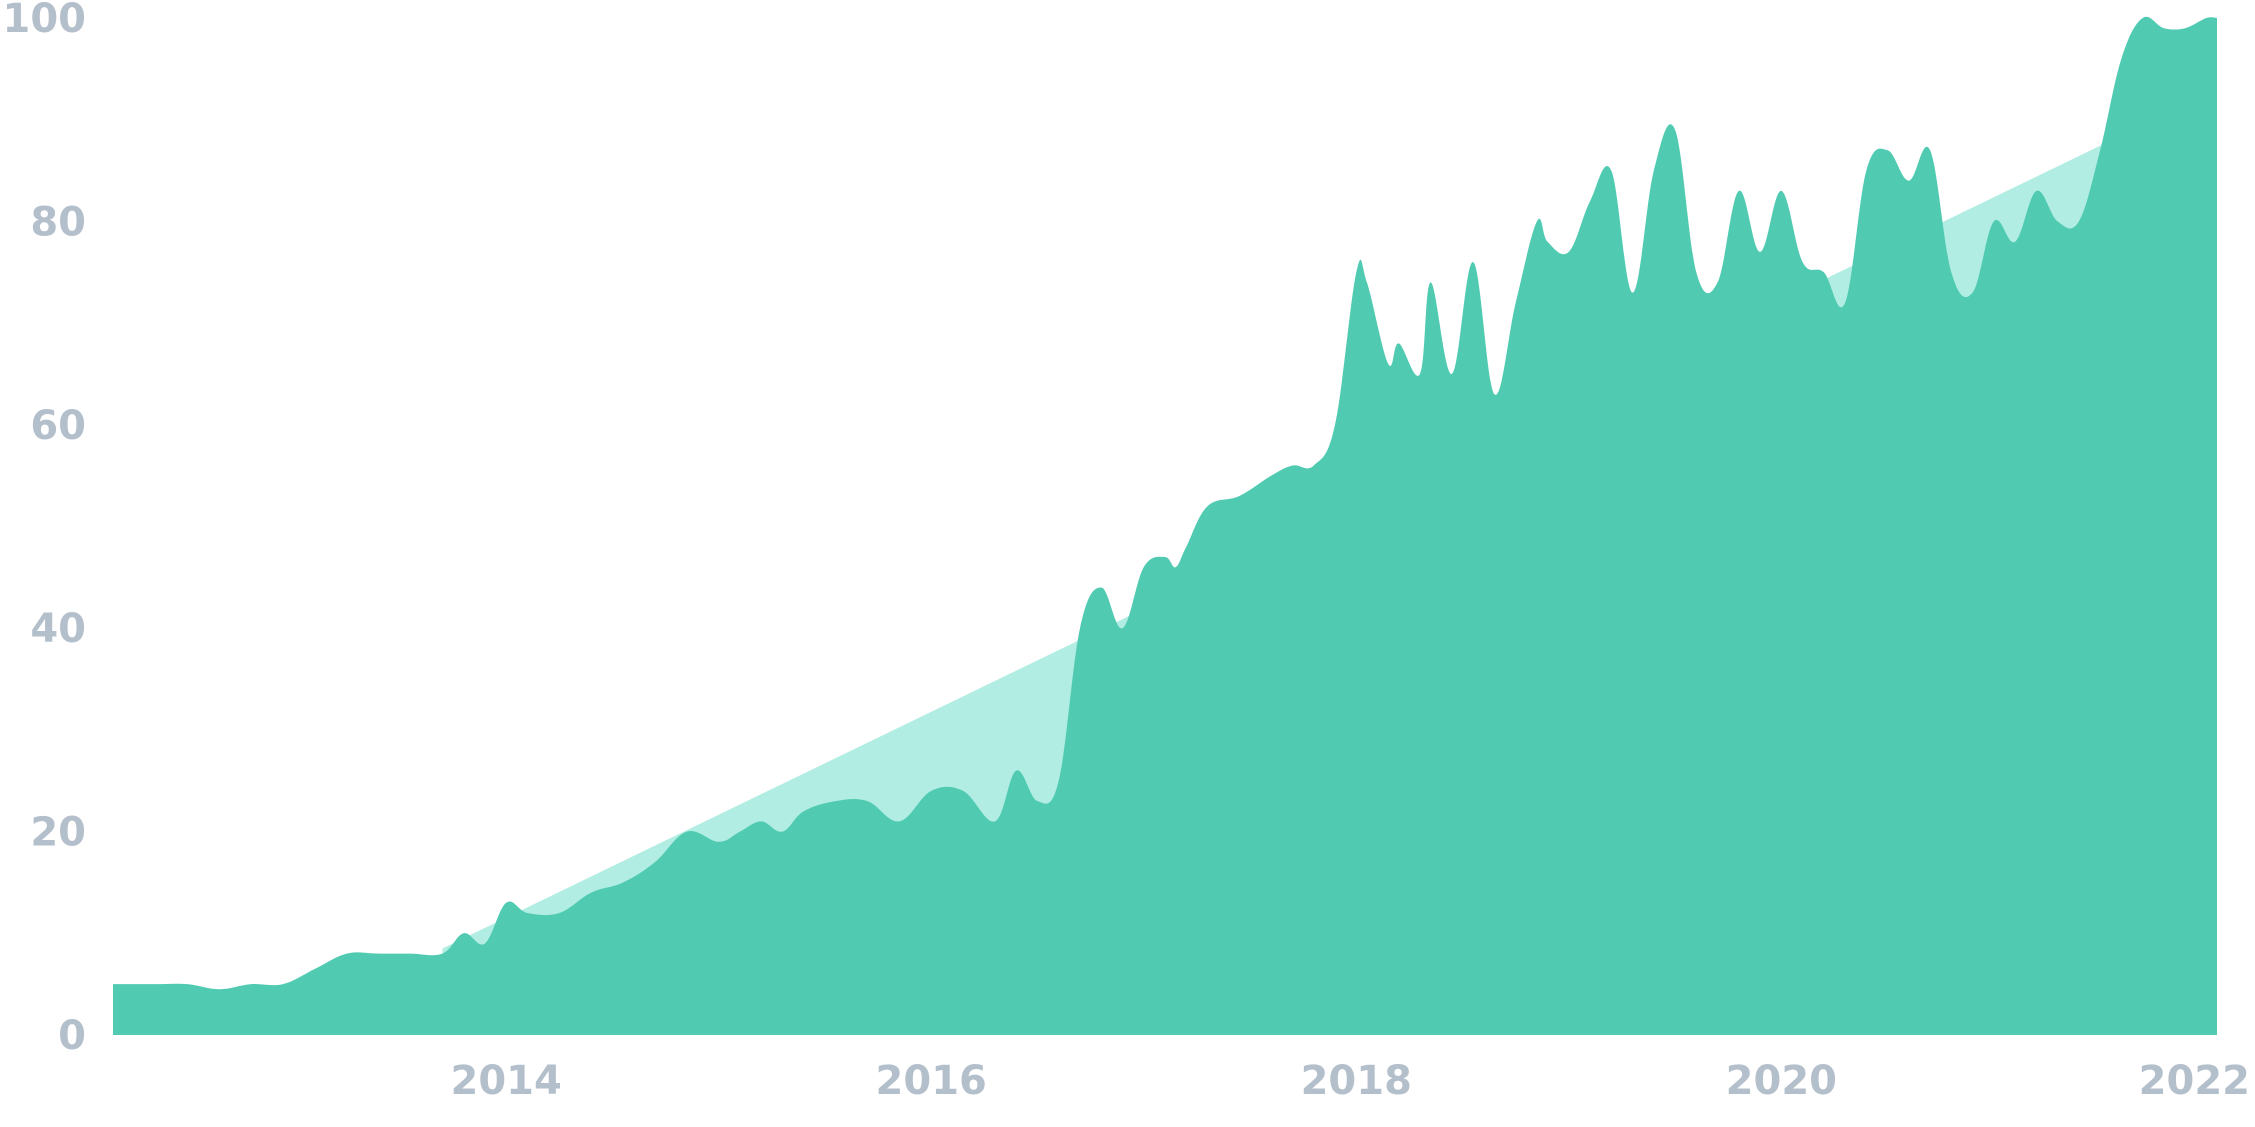 The width and height of the screenshot is (2255, 1127). I want to click on y-tick-label: 40, so click(58, 629).